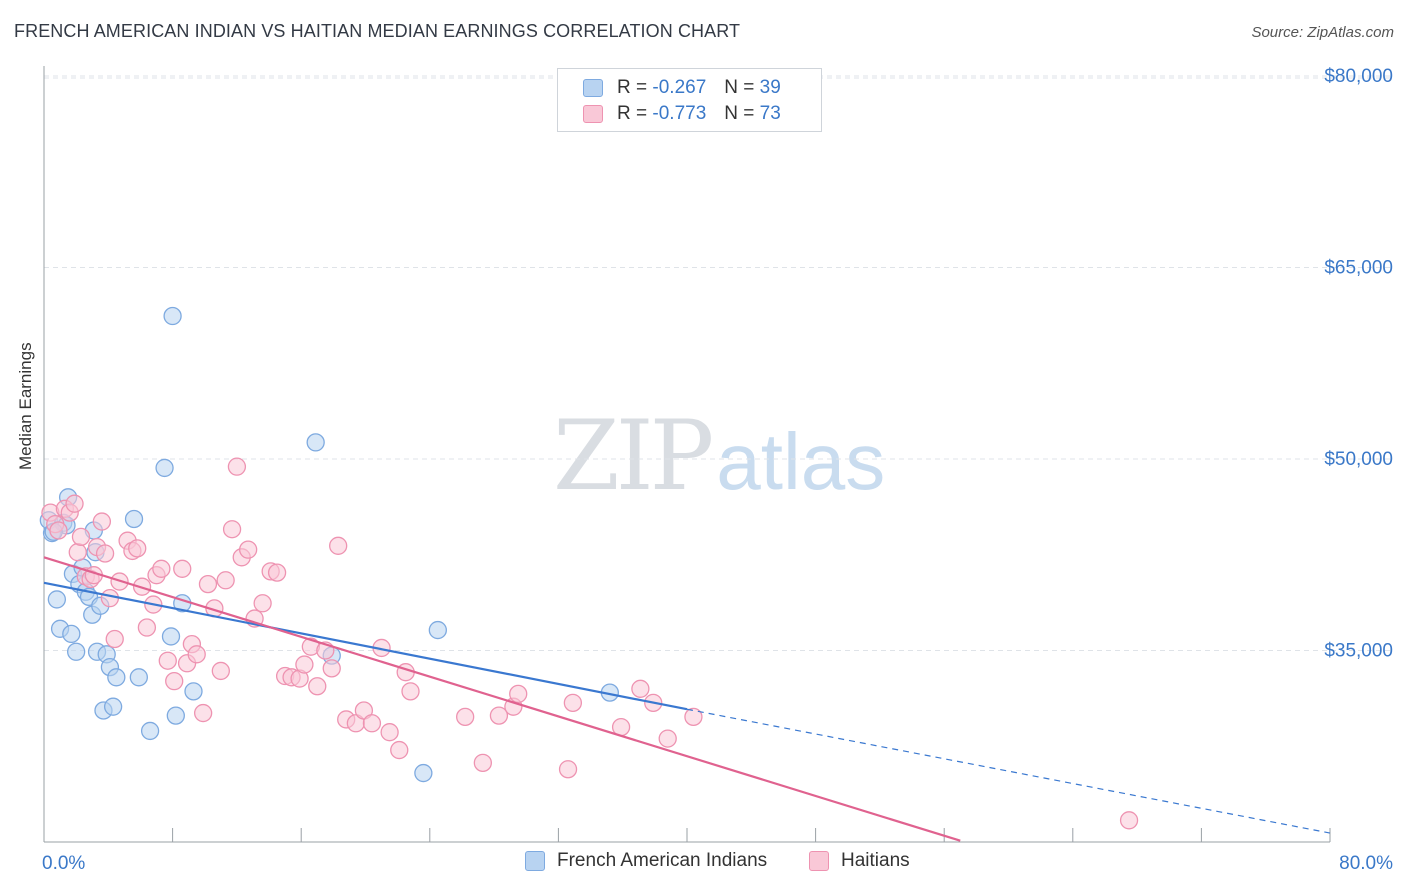  I want to click on trend-line-french-american-indians, so click(365, 646).